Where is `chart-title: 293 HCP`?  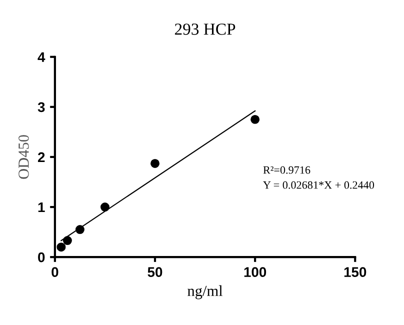
chart-title: 293 HCP is located at coordinates (205, 29).